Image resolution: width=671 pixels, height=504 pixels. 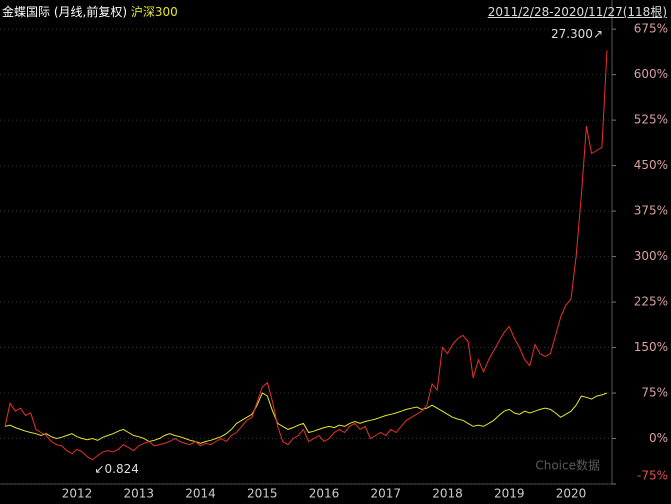 What do you see at coordinates (651, 302) in the screenshot?
I see `y-tick-label: 225%` at bounding box center [651, 302].